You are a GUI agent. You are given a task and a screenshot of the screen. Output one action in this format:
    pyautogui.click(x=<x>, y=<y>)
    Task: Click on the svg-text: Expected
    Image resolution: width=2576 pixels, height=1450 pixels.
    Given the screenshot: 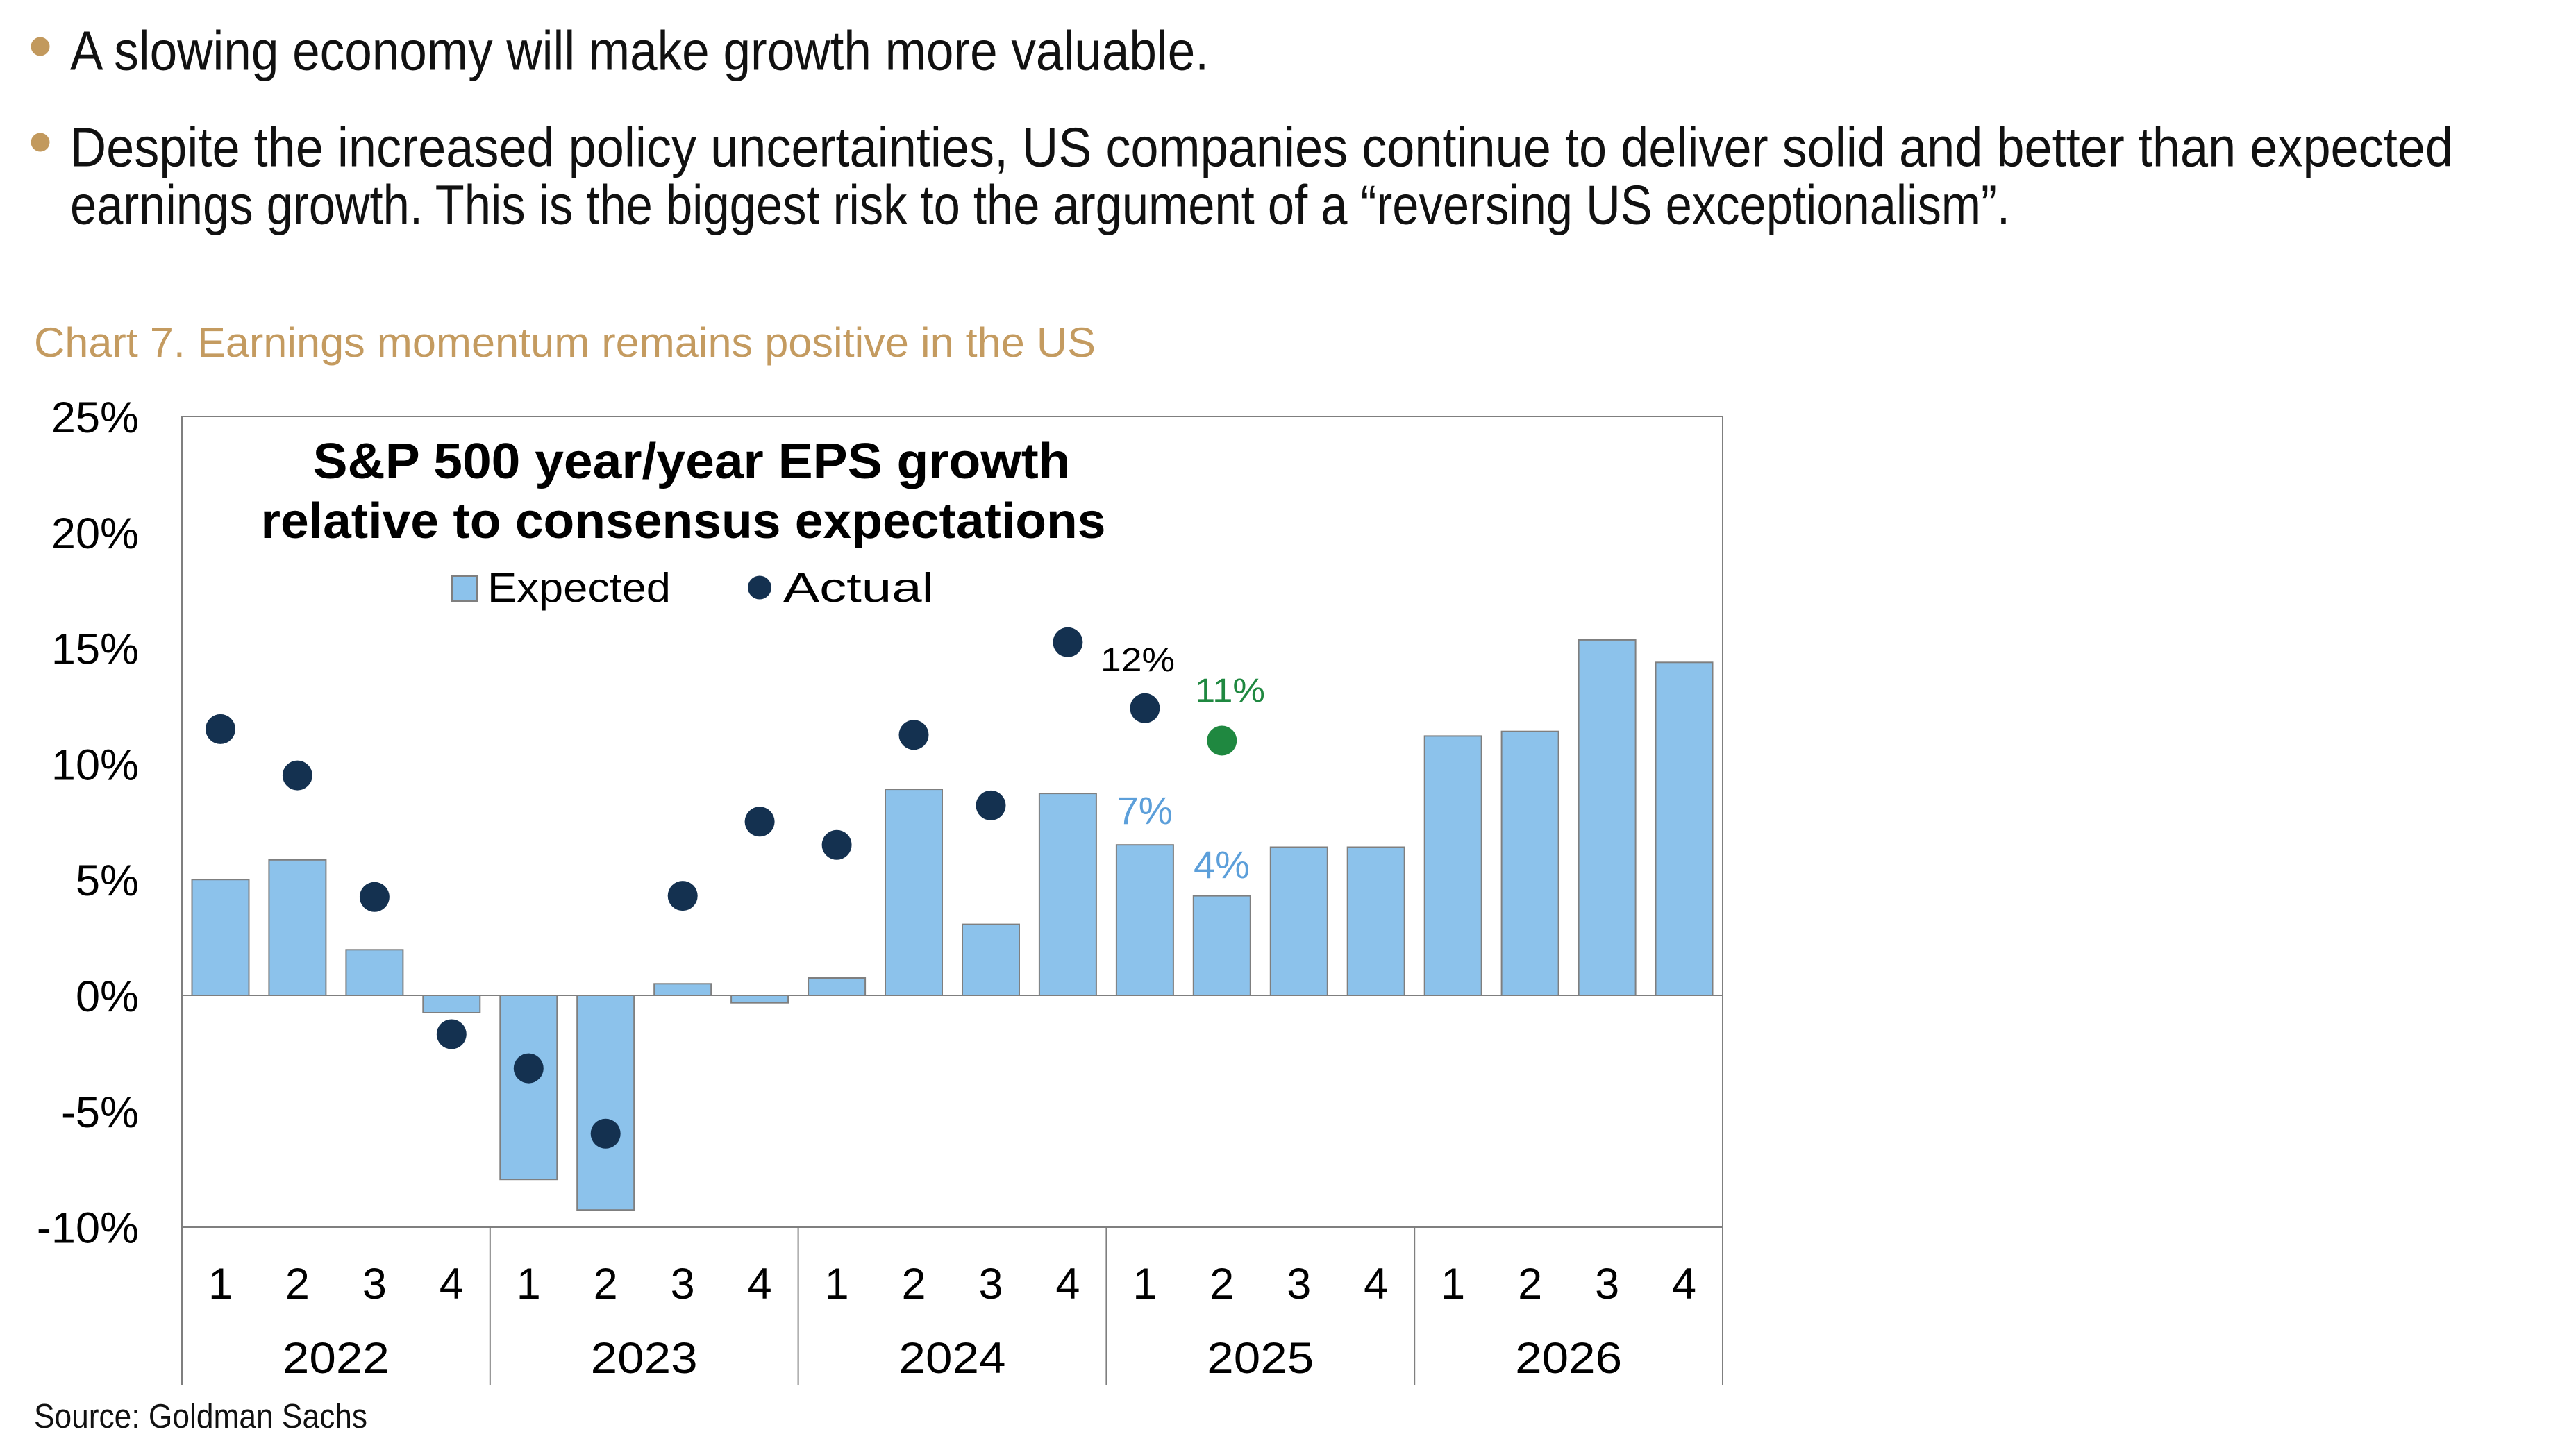 What is the action you would take?
    pyautogui.click(x=579, y=588)
    